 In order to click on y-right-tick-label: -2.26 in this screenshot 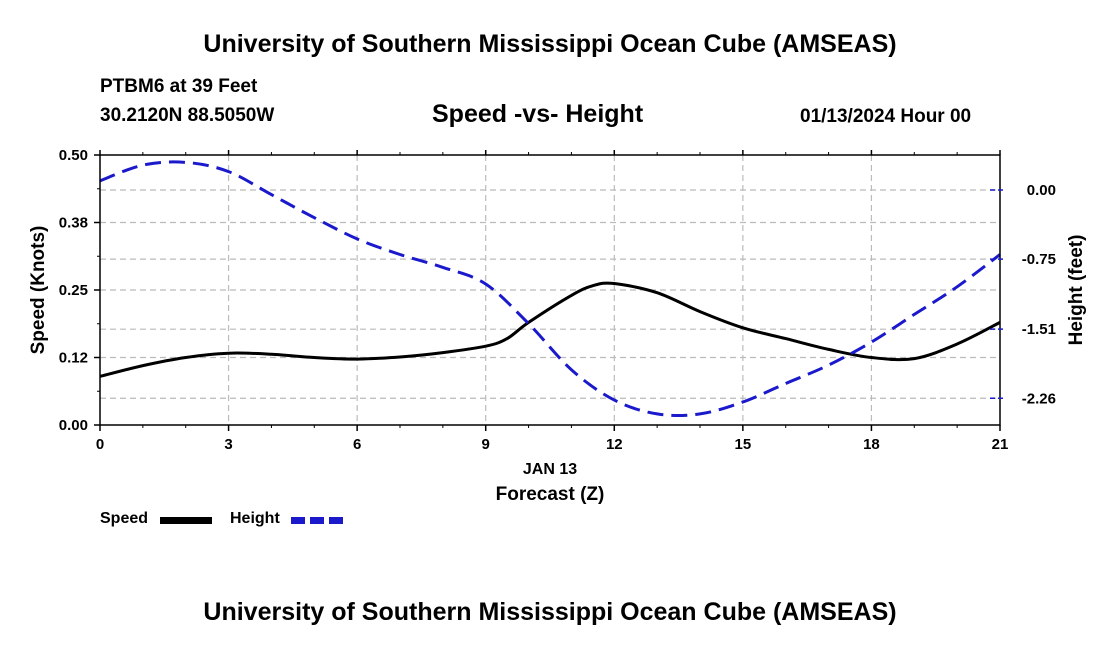, I will do `click(1039, 398)`.